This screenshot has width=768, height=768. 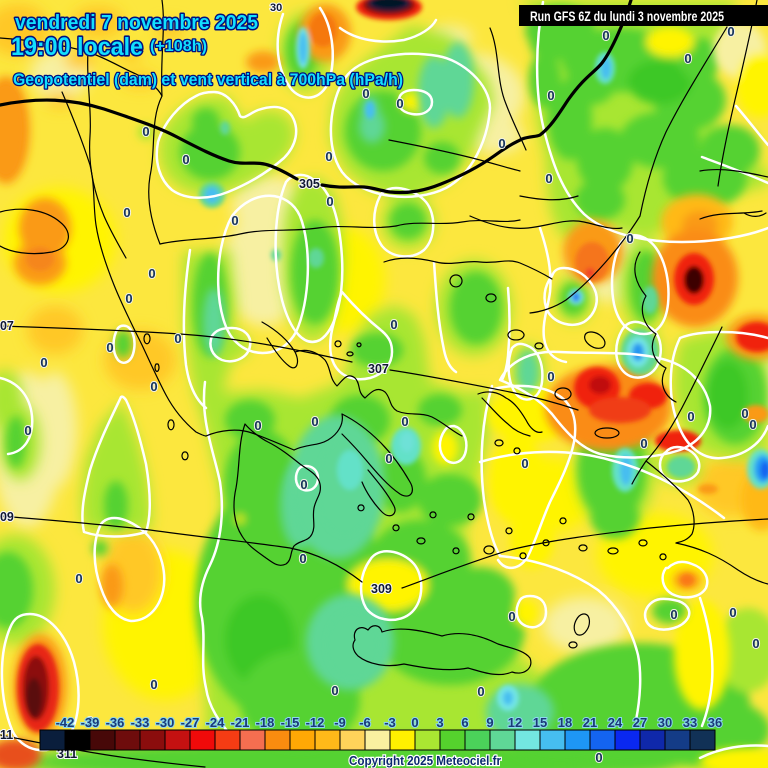 I want to click on svg-text: 18, so click(x=565, y=722).